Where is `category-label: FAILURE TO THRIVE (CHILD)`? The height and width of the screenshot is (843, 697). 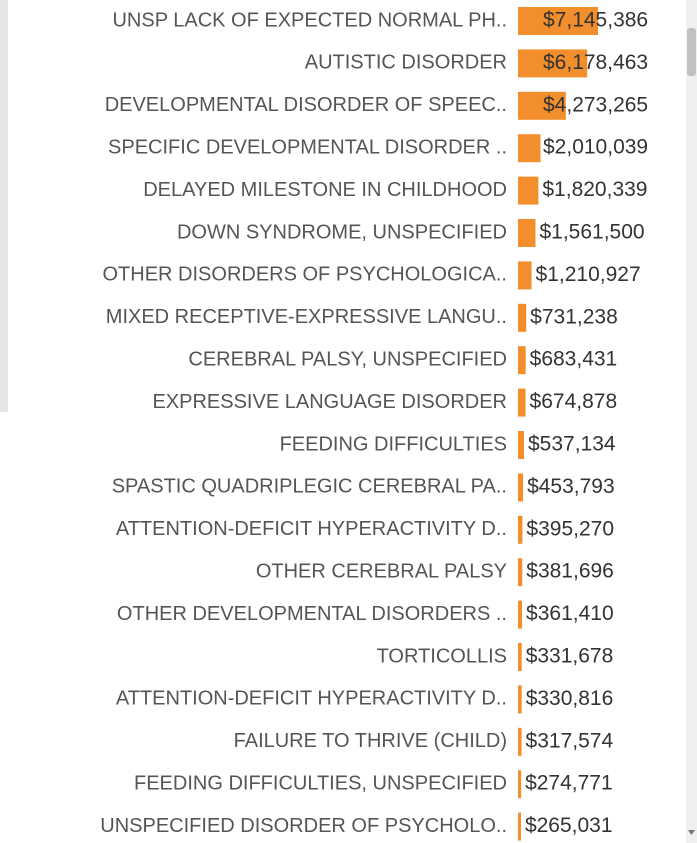
category-label: FAILURE TO THRIVE (CHILD) is located at coordinates (370, 741).